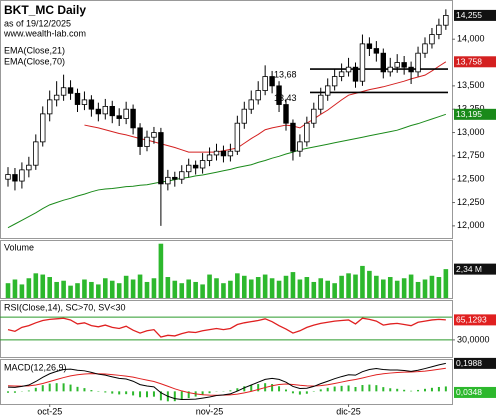  Describe the element at coordinates (226, 329) in the screenshot. I see `rsi-panel` at that location.